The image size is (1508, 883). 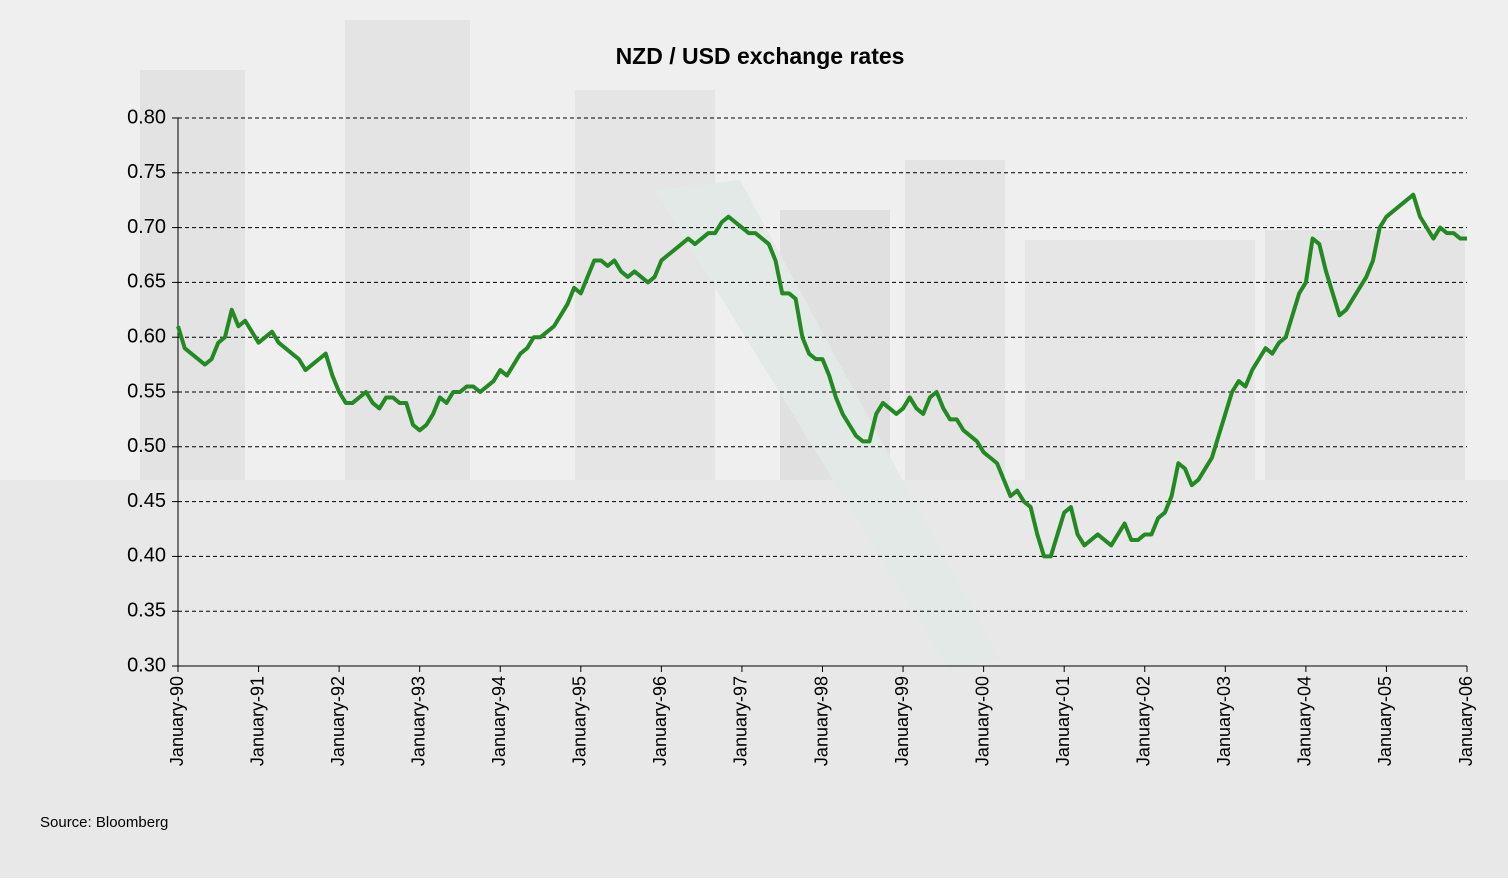 What do you see at coordinates (257, 721) in the screenshot?
I see `x-tick-label: January-91` at bounding box center [257, 721].